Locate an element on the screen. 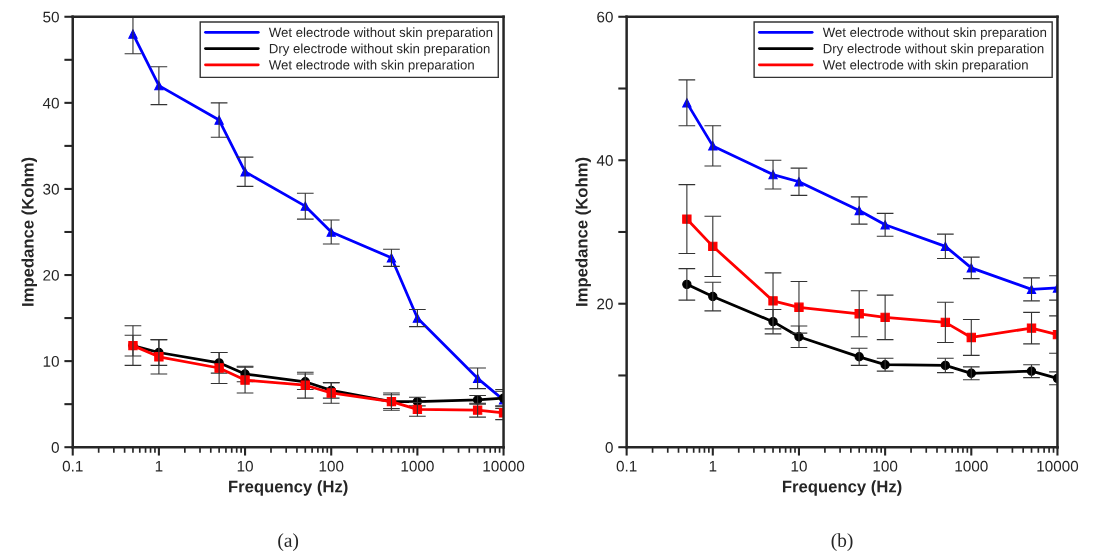  text: (a) is located at coordinates (288, 542).